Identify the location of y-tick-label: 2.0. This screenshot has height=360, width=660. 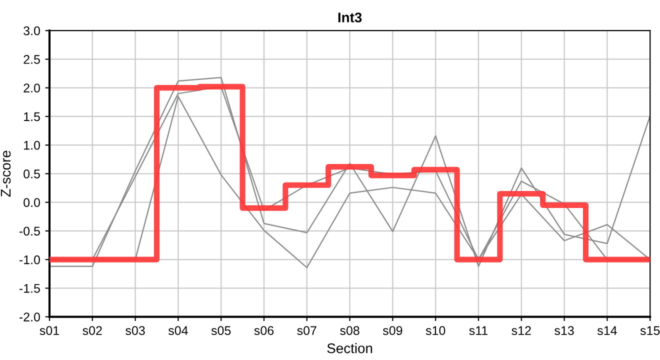
(32, 88).